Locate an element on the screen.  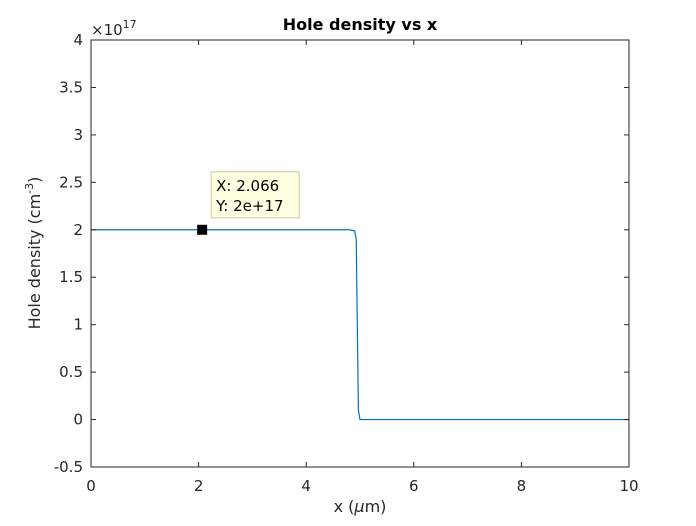
y-axis-label: Hole density (cm-3) is located at coordinates (33, 253).